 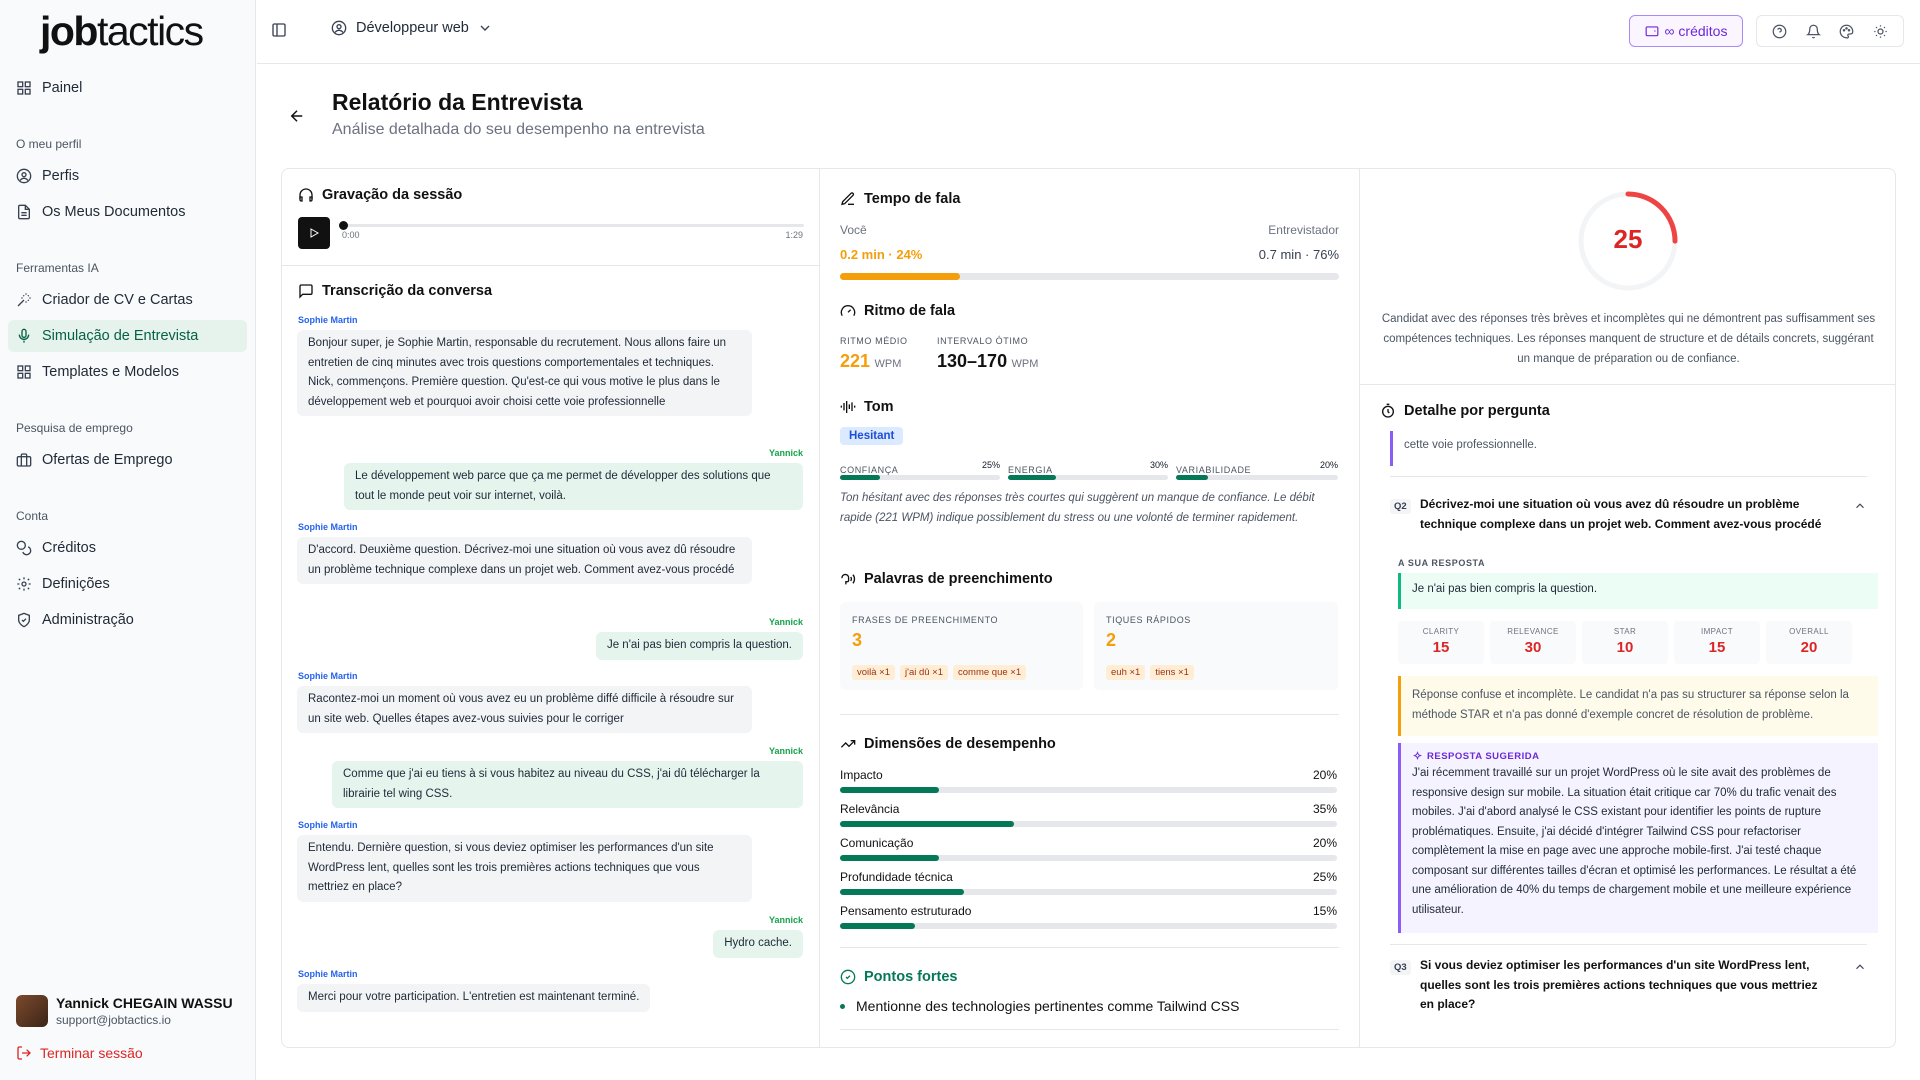 I want to click on user-email: support@jobtactics.io, so click(x=113, y=1020).